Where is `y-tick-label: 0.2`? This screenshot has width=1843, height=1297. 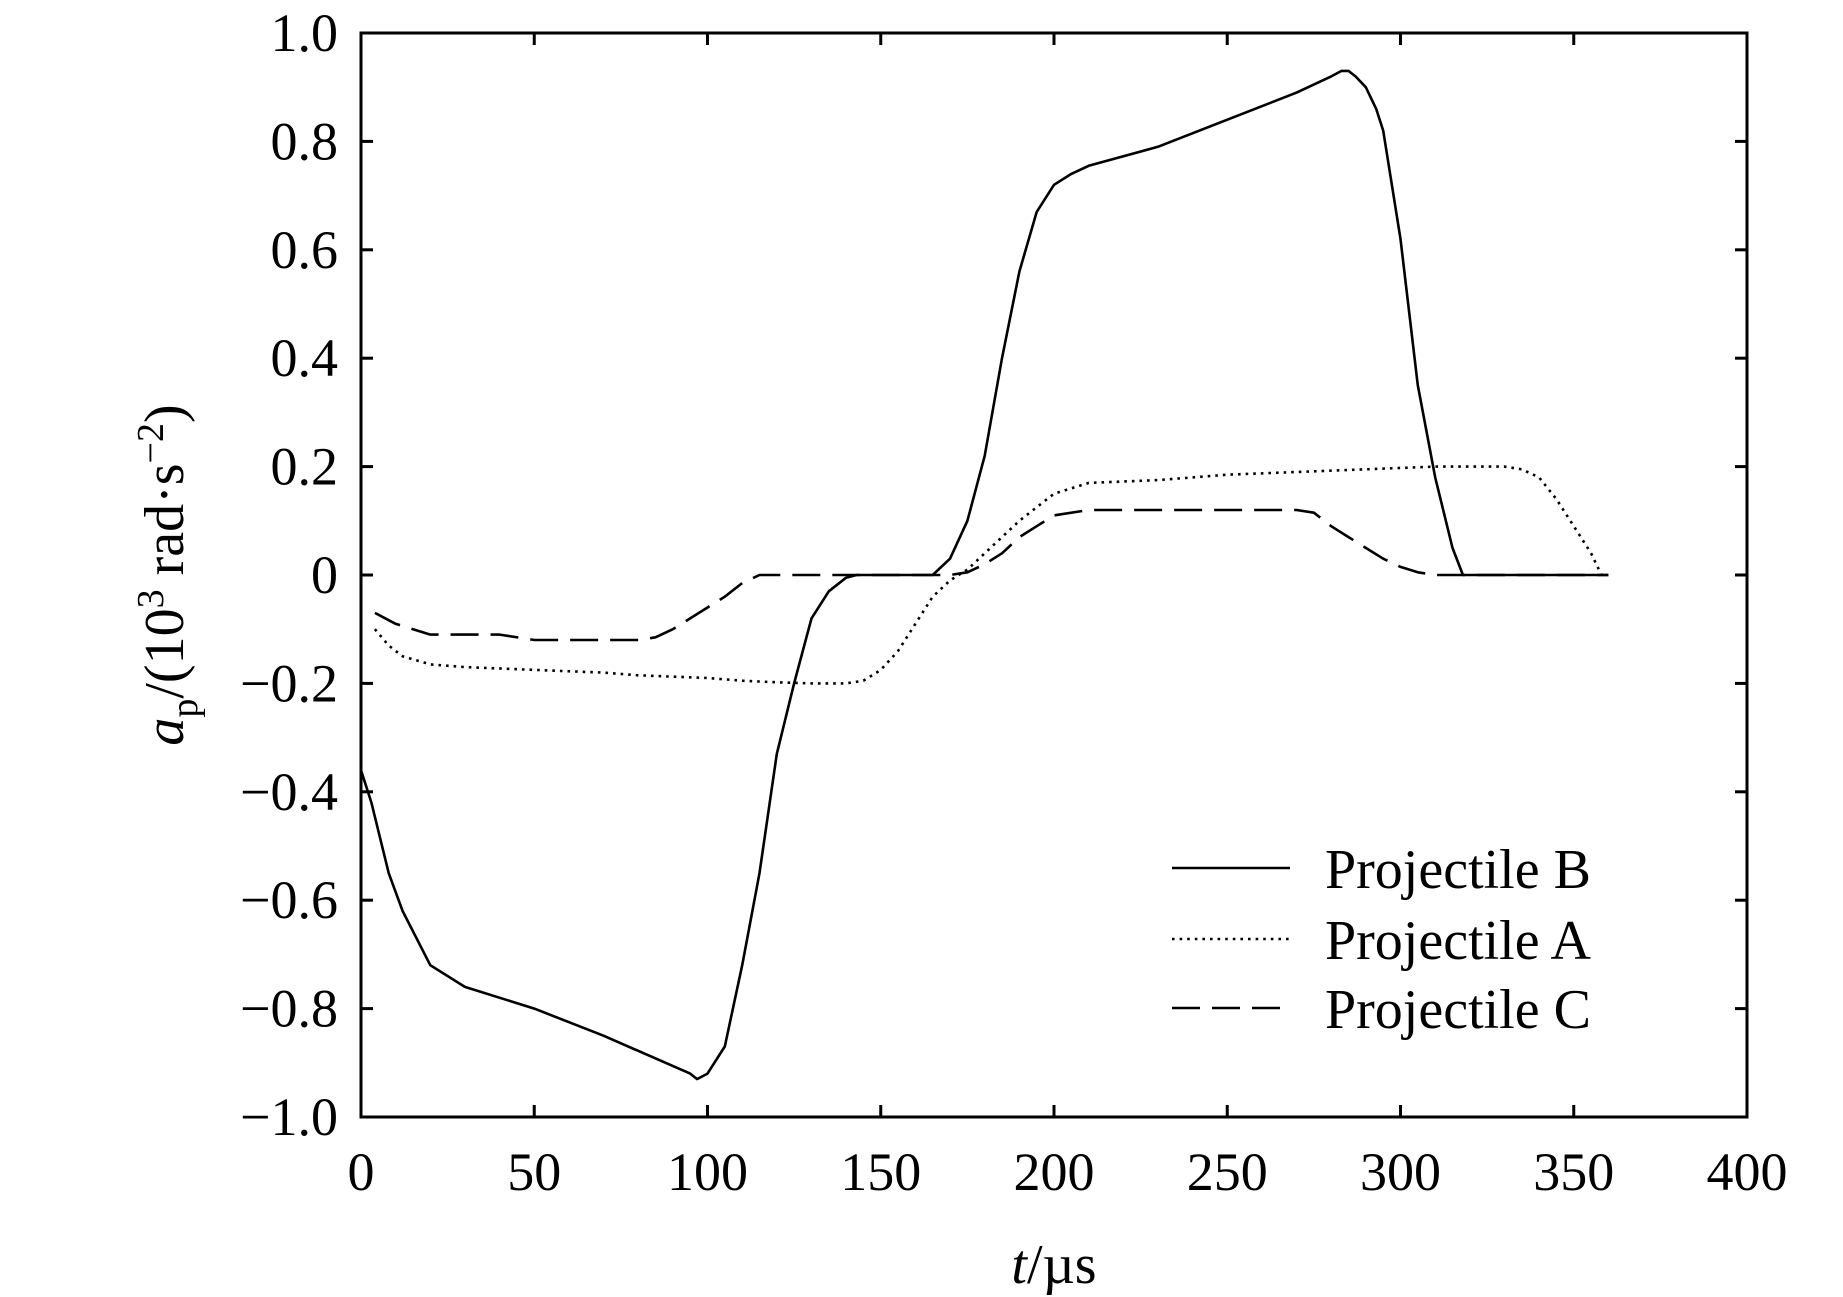
y-tick-label: 0.2 is located at coordinates (305, 467).